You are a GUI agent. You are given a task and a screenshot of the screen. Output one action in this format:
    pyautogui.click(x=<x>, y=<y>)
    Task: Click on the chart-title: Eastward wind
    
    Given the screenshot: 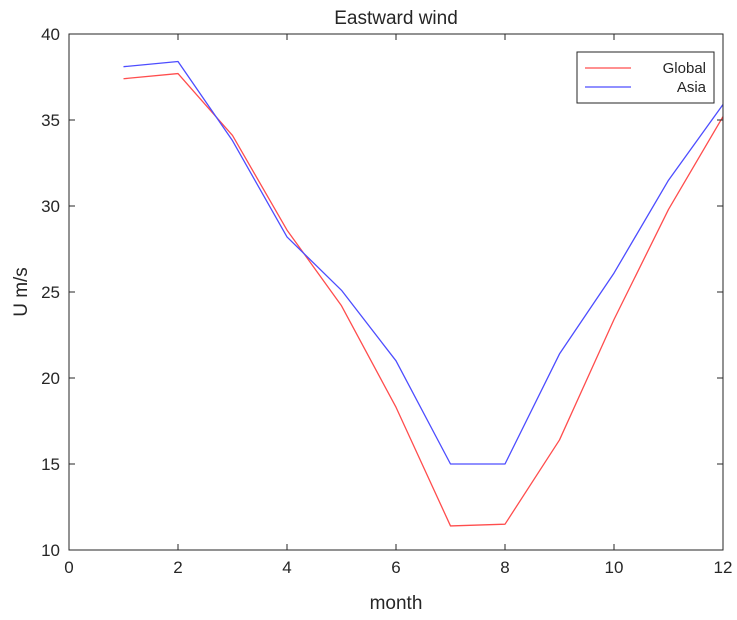 What is the action you would take?
    pyautogui.click(x=396, y=18)
    